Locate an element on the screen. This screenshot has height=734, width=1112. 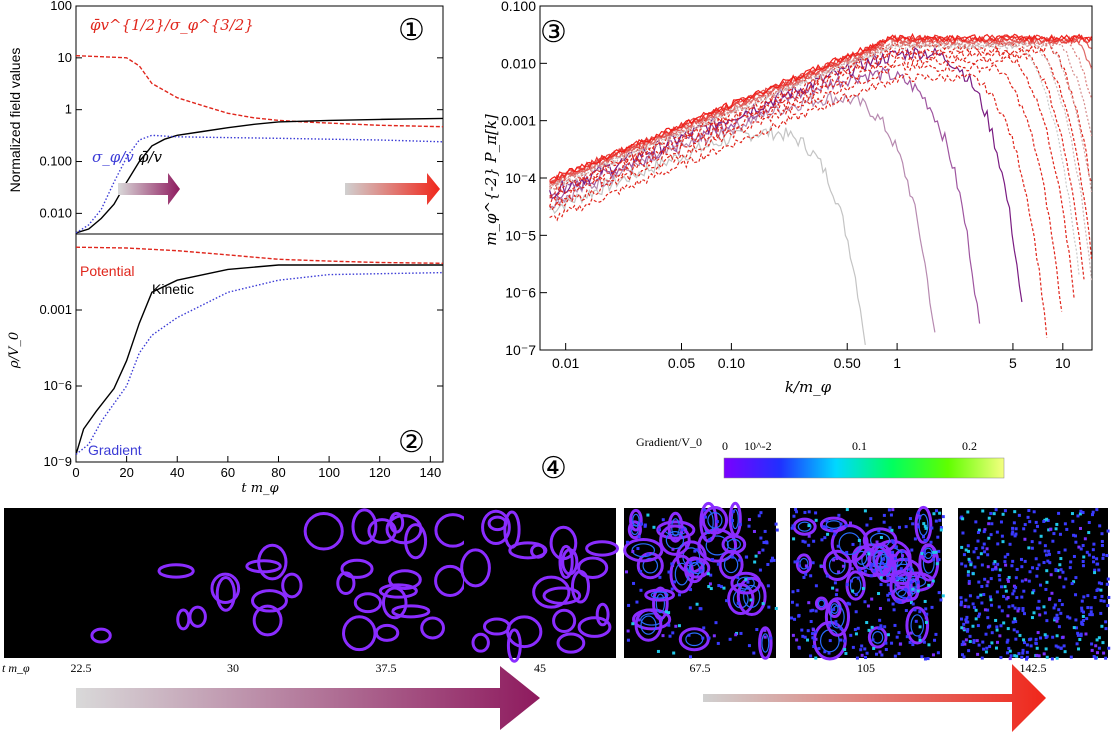
xtick-label: 140 is located at coordinates (430, 472).